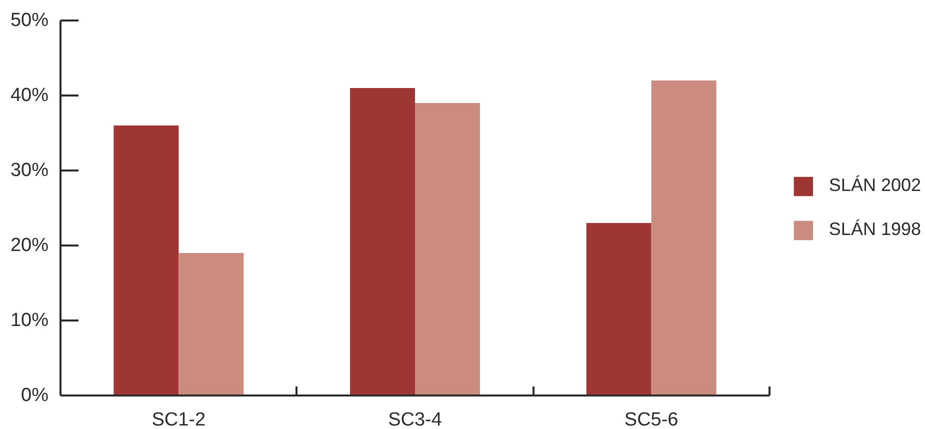 The width and height of the screenshot is (925, 429). What do you see at coordinates (29, 95) in the screenshot?
I see `y-tick-label: 40%` at bounding box center [29, 95].